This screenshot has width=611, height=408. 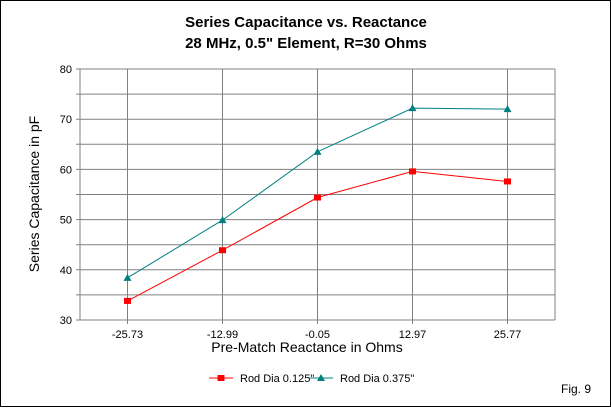 What do you see at coordinates (66, 120) in the screenshot?
I see `y-tick-label: 70` at bounding box center [66, 120].